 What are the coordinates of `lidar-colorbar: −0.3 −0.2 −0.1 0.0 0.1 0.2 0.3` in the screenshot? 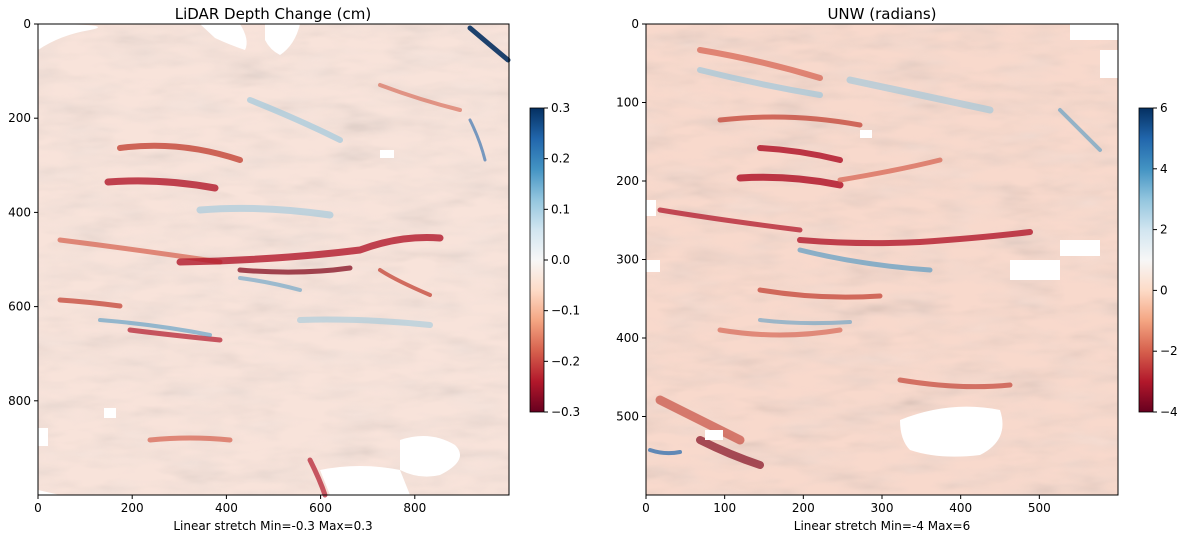 It's located at (554, 260).